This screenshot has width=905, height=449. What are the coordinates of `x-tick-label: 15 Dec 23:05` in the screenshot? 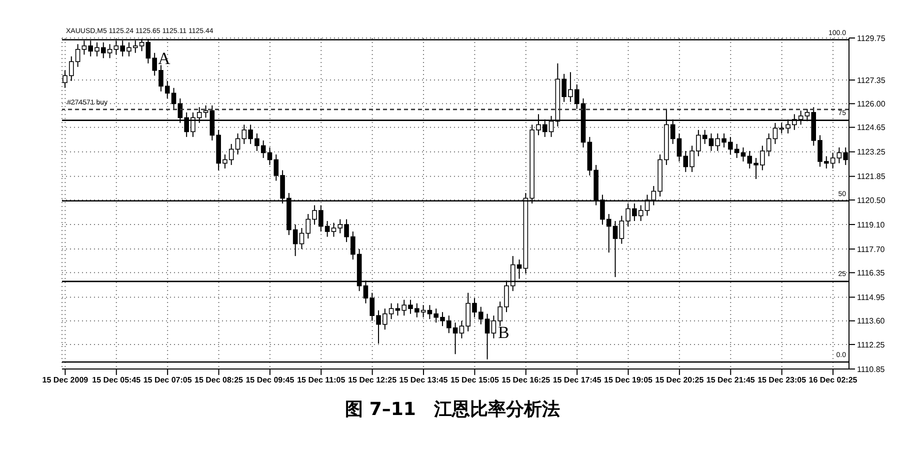 It's located at (782, 380).